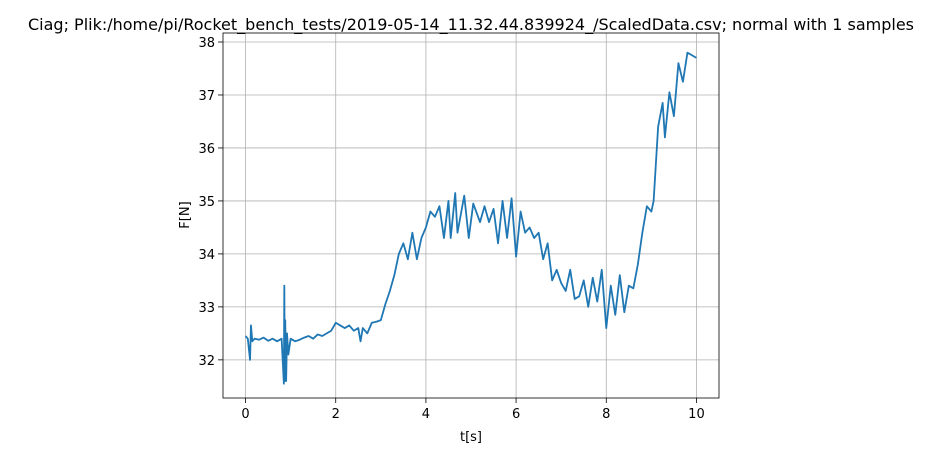  I want to click on y-tick-label: 34, so click(206, 255).